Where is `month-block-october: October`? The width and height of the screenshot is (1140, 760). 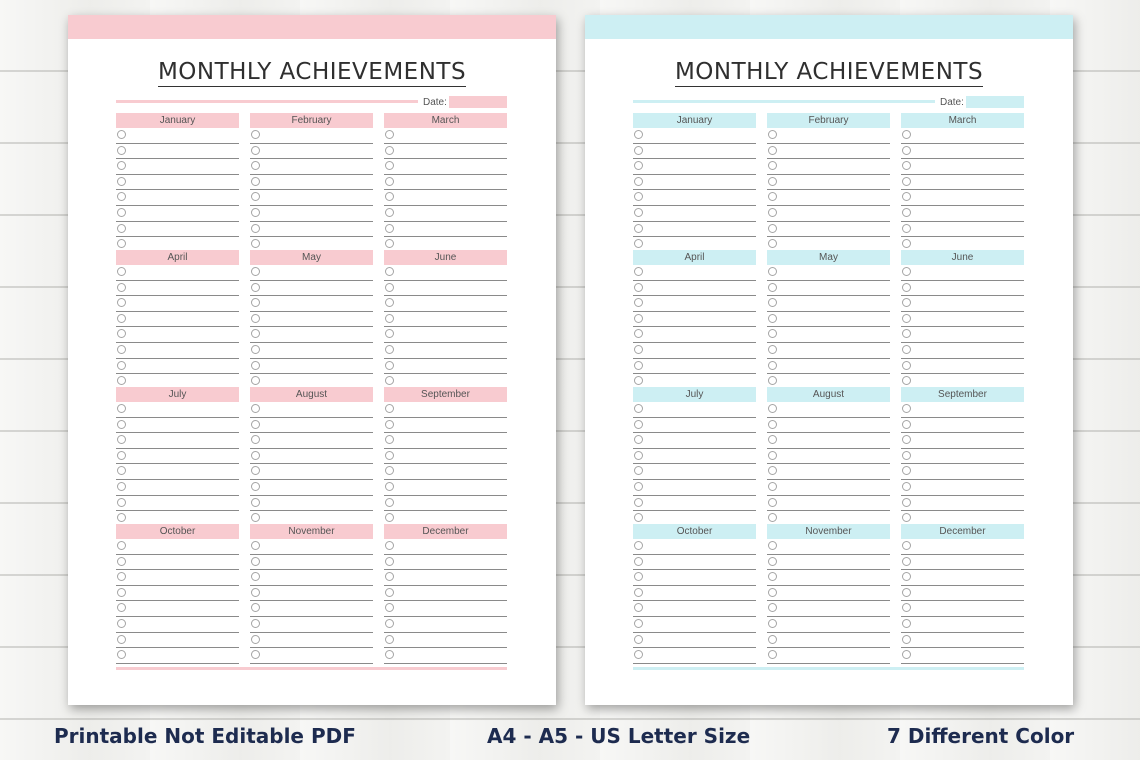
month-block-october: October is located at coordinates (694, 594).